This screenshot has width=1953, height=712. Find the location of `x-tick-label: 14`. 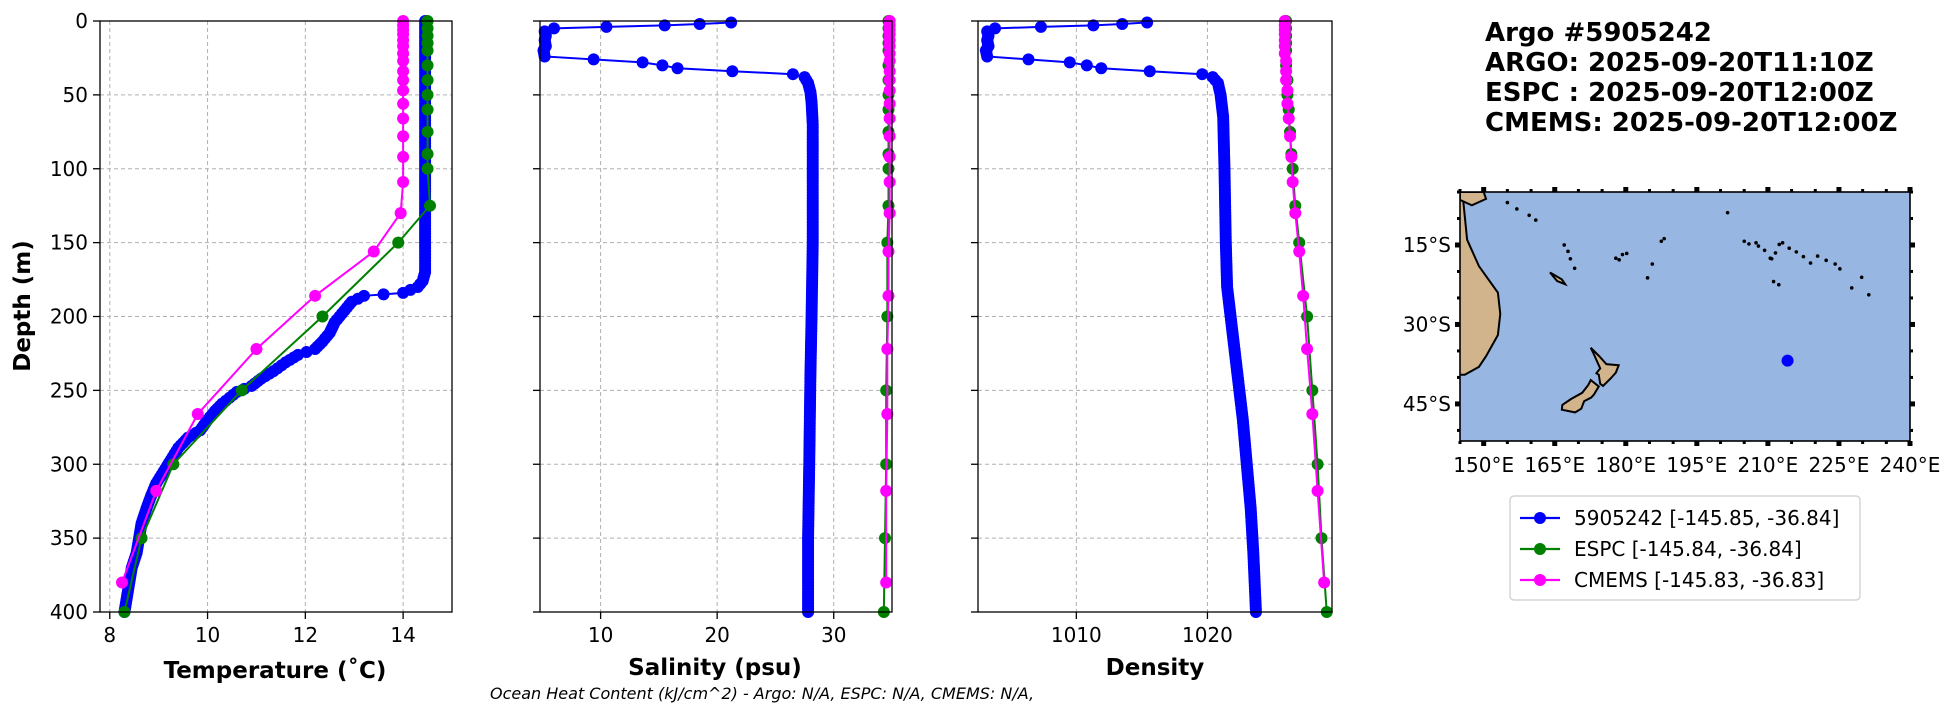

x-tick-label: 14 is located at coordinates (402, 635).